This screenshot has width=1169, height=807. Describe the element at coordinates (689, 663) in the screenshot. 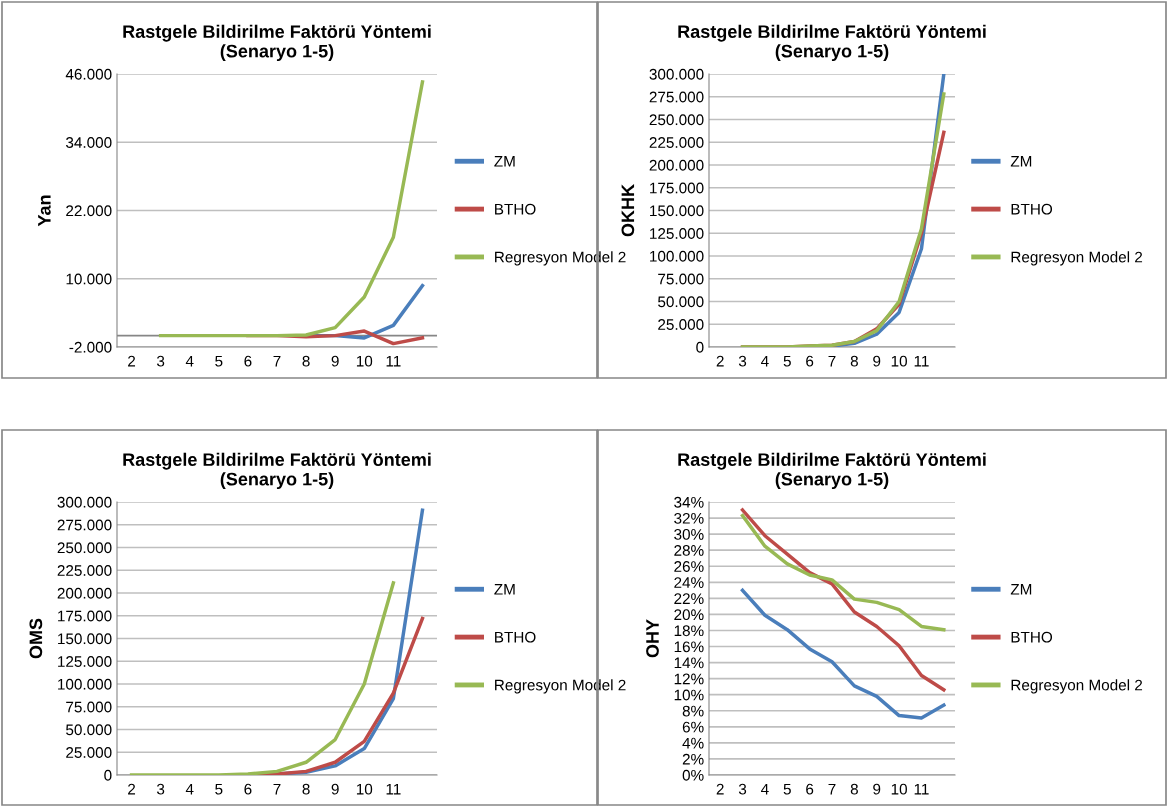

I see `y-tick-label: 14%` at that location.